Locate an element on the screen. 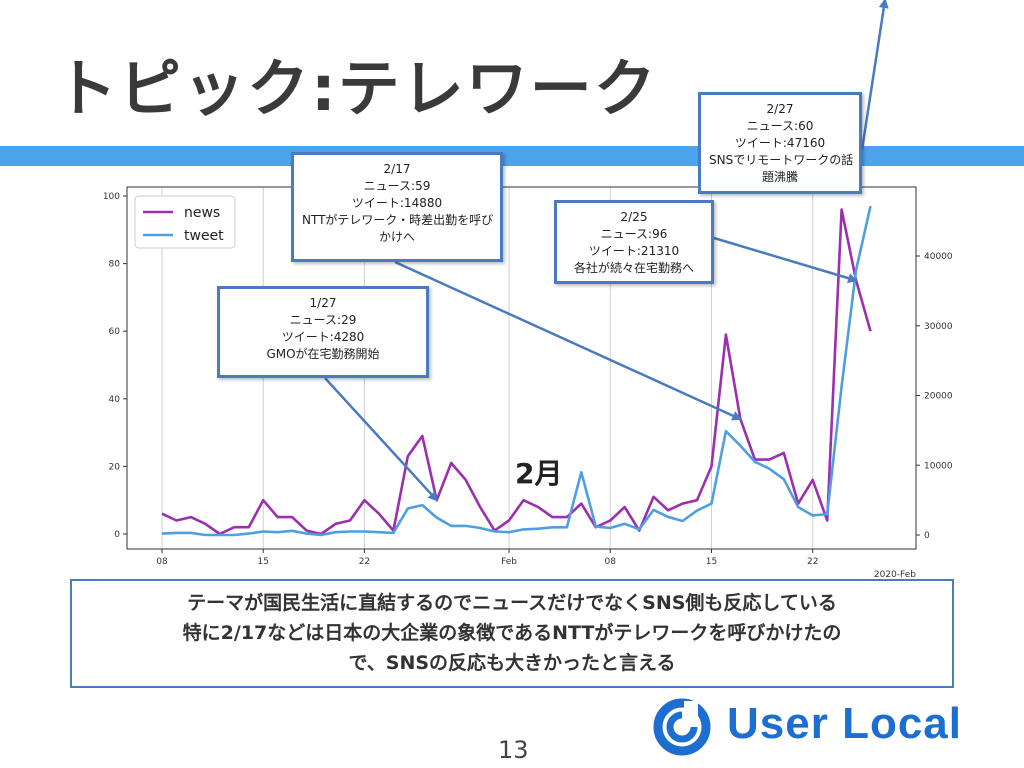  callout-line: ニュース:60 is located at coordinates (780, 126).